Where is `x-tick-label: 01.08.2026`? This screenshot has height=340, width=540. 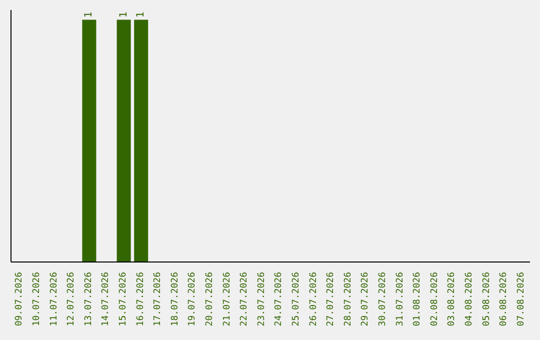 x-tick-label: 01.08.2026 is located at coordinates (417, 299).